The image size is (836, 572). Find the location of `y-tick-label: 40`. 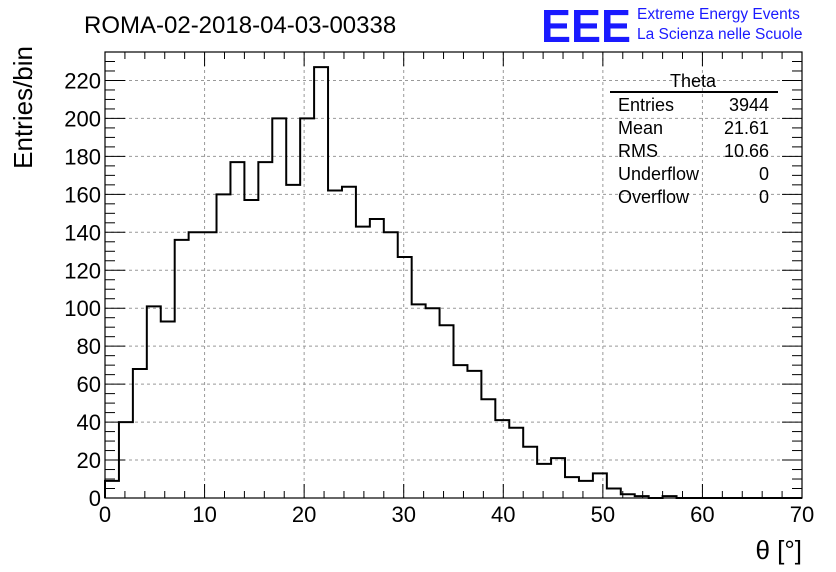

y-tick-label: 40 is located at coordinates (89, 422).